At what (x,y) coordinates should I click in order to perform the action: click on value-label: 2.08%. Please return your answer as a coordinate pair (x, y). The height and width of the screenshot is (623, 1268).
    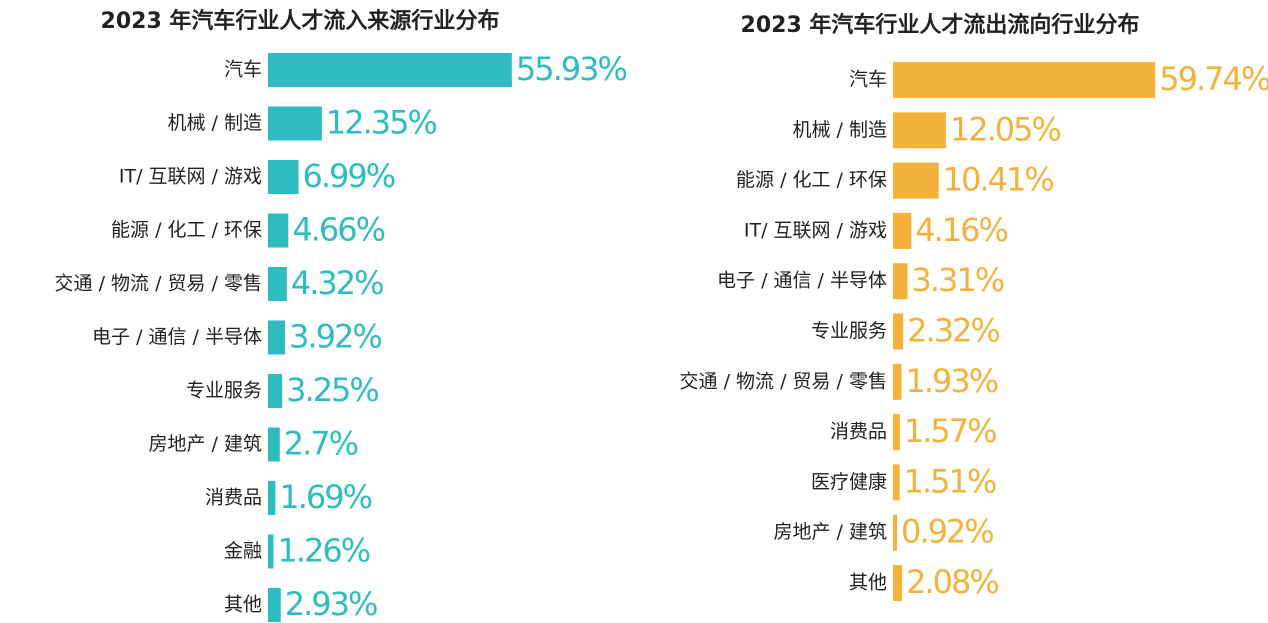
    Looking at the image, I should click on (952, 582).